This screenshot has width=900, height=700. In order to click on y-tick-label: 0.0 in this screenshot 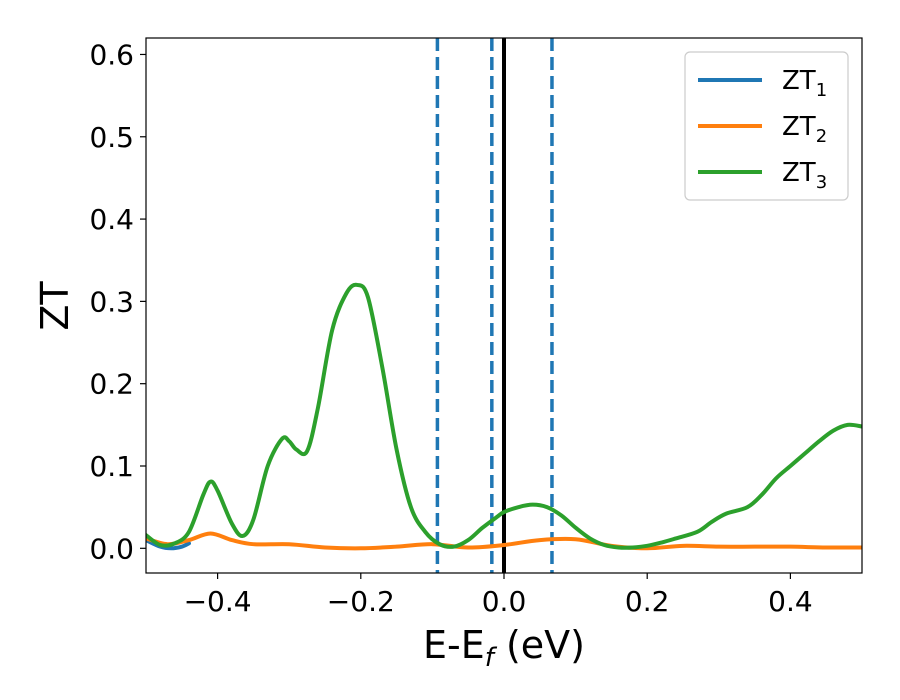, I will do `click(111, 548)`.